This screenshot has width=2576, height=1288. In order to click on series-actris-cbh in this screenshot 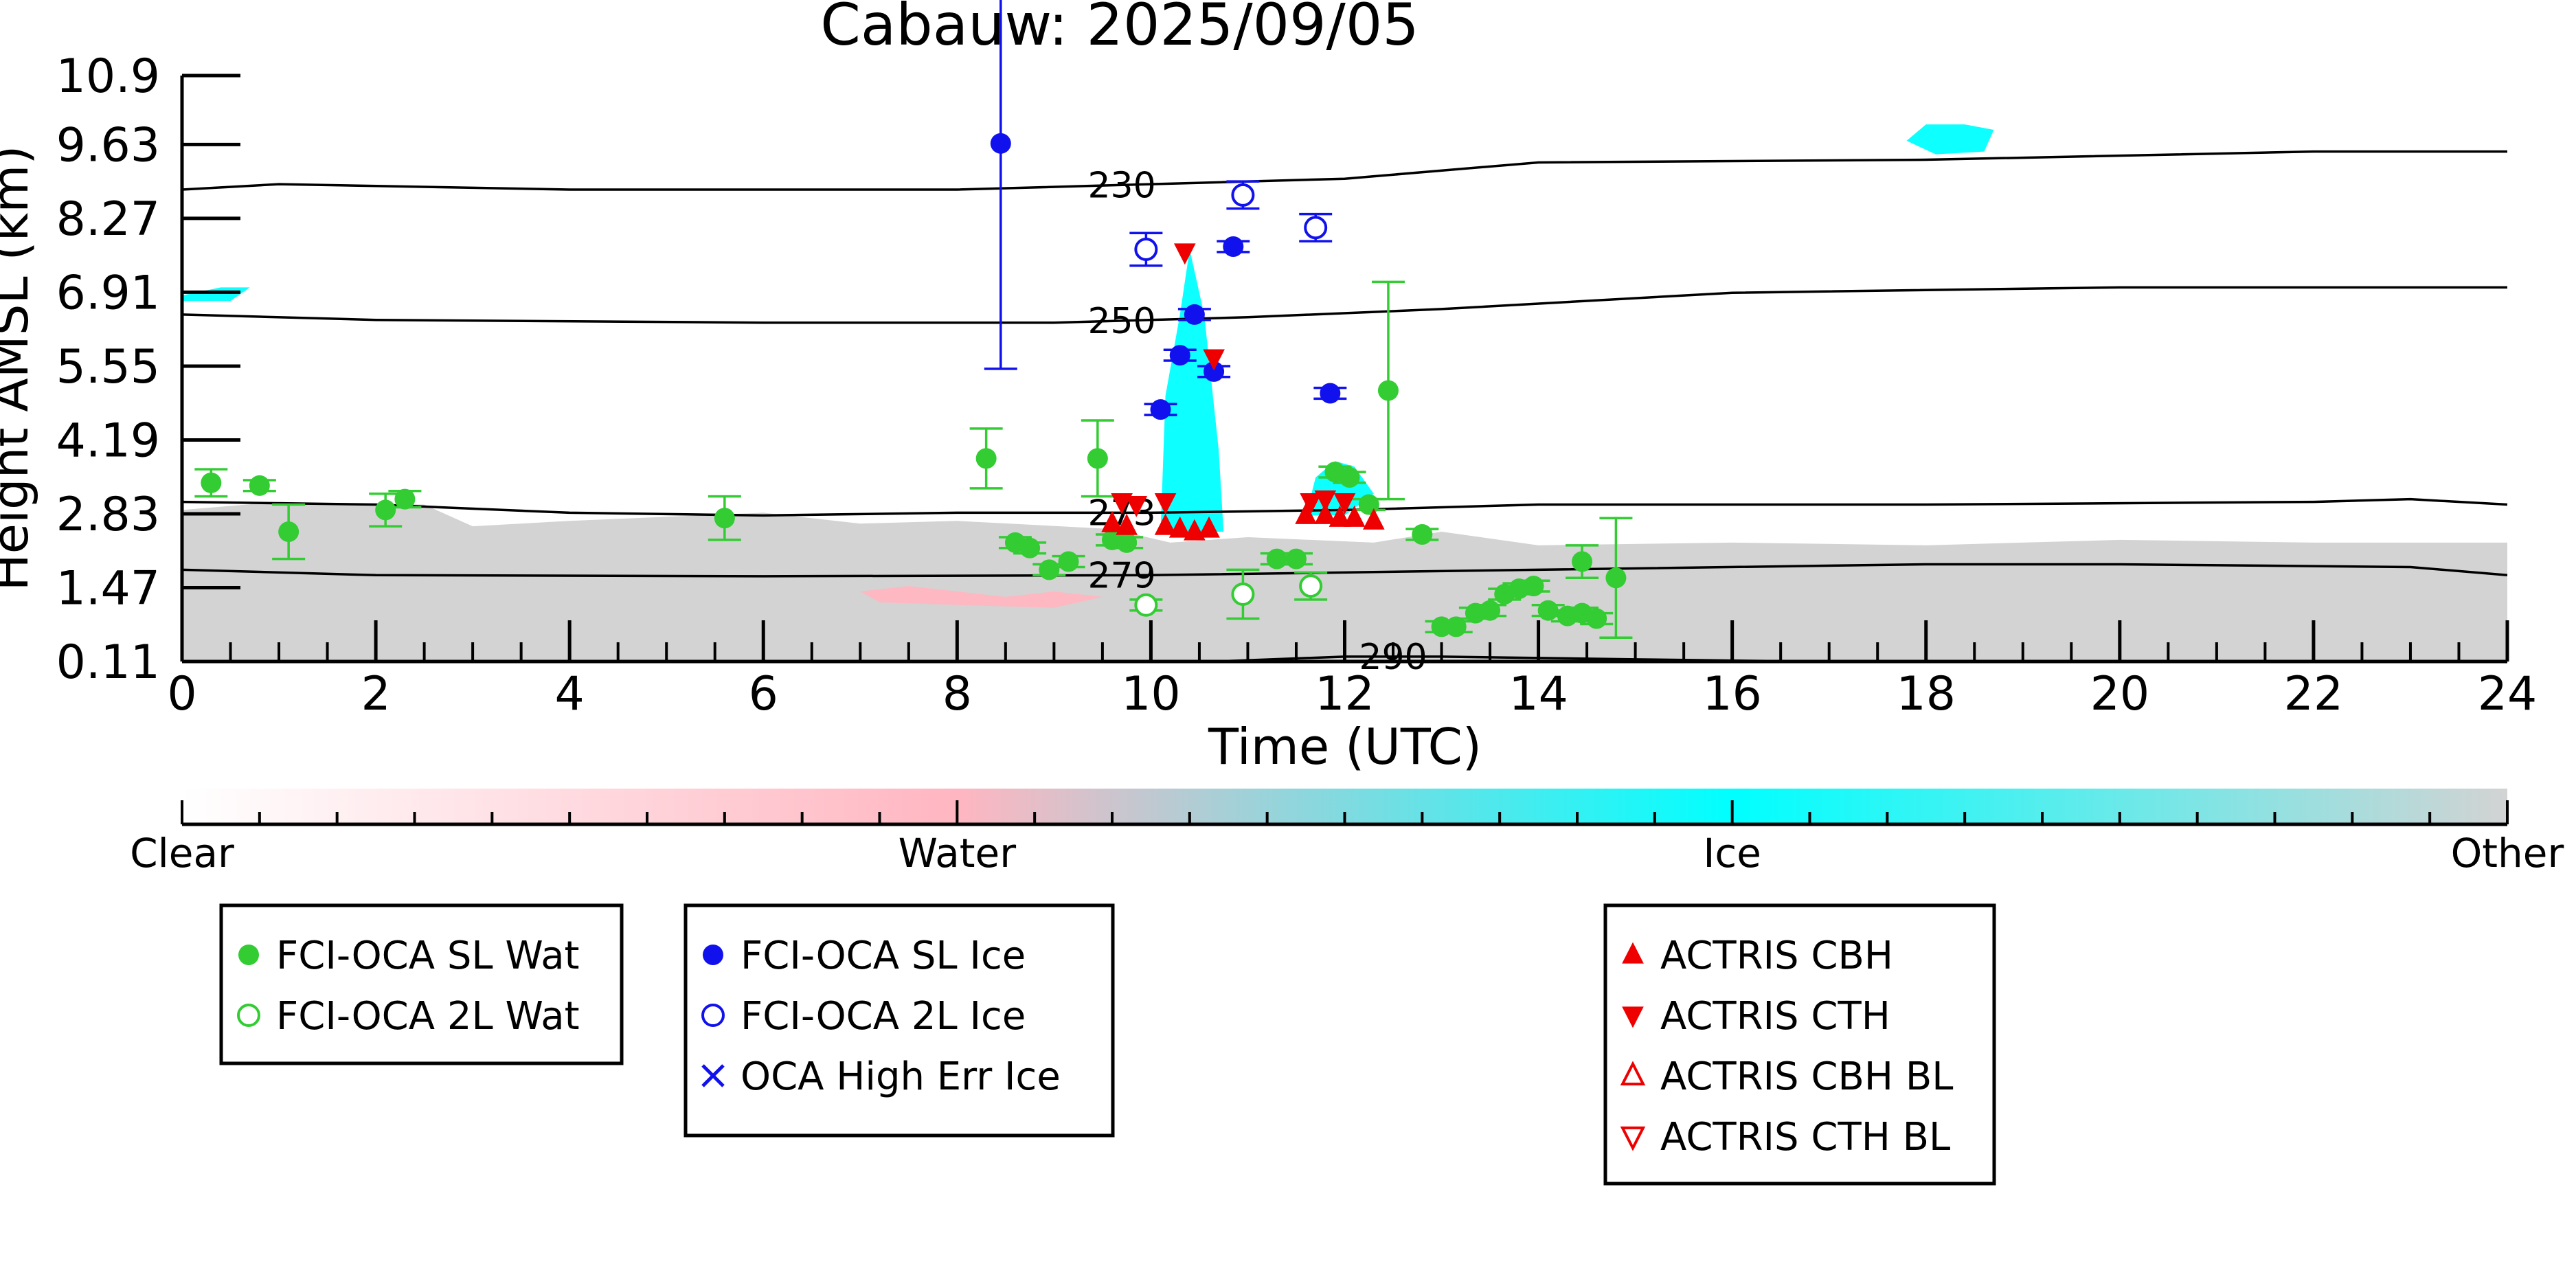, I will do `click(1243, 521)`.